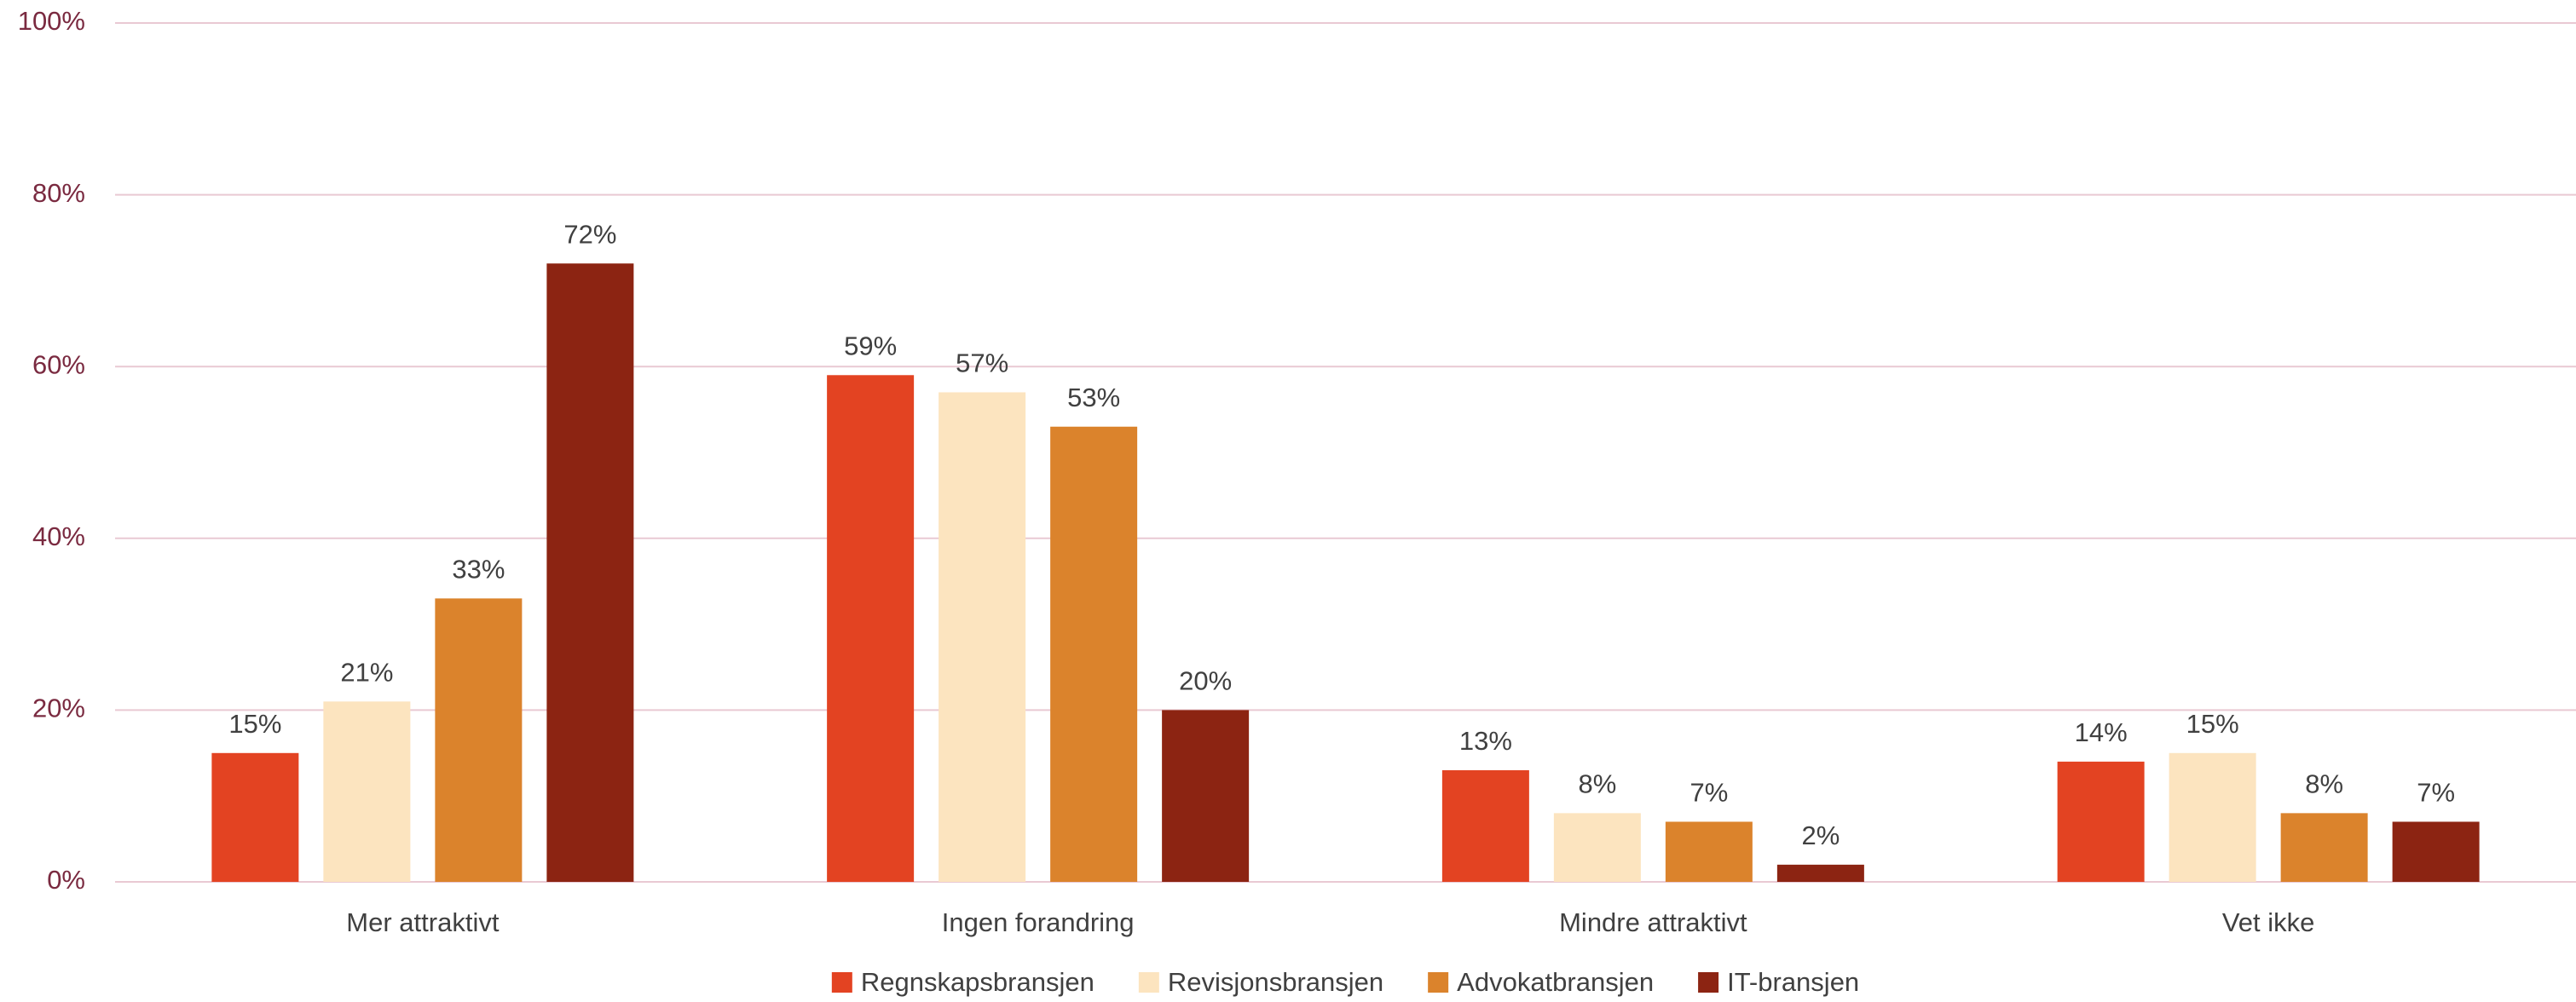  I want to click on legend-label: Advokatbransjen, so click(1555, 982).